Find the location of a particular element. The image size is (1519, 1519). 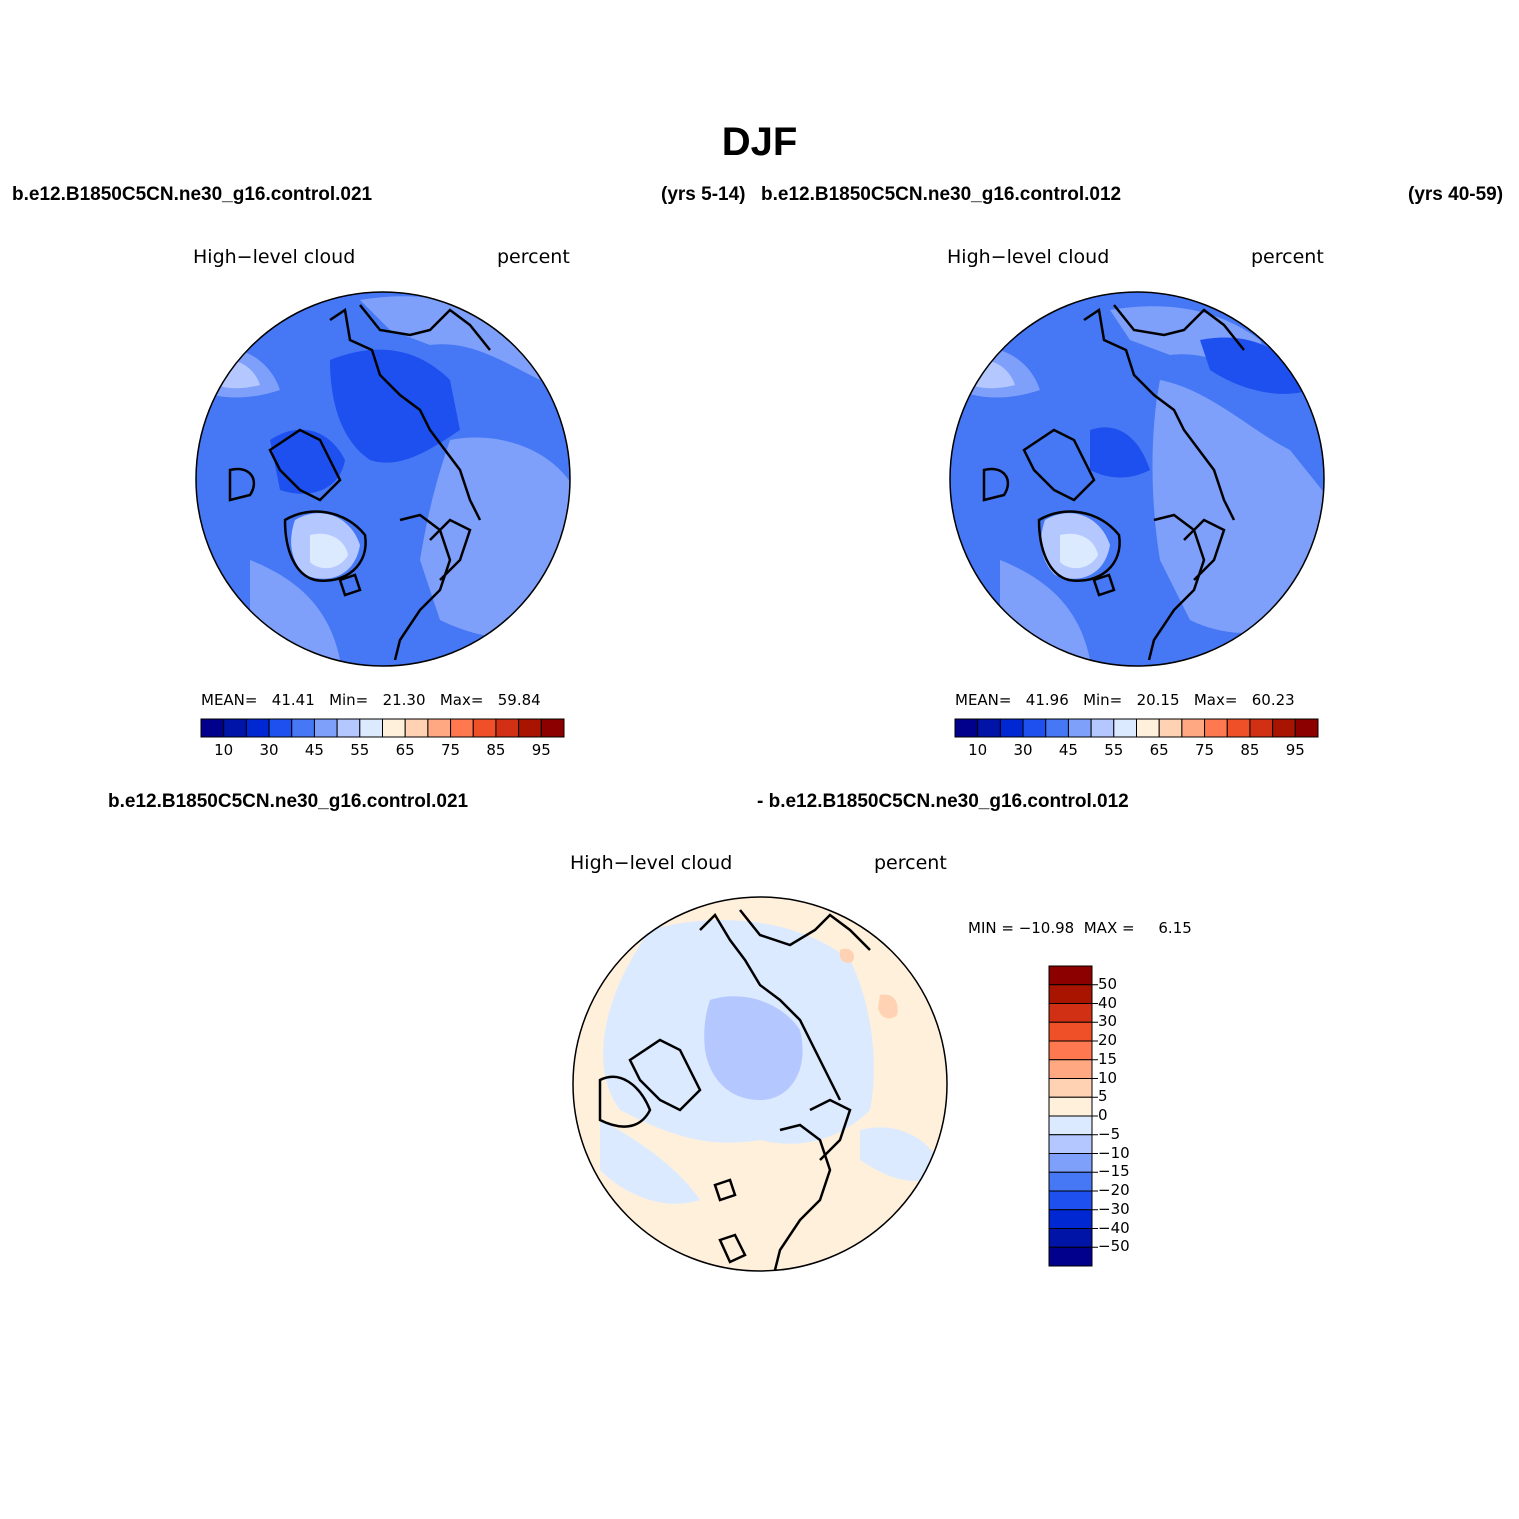

right-colorbar-tick-label: 10 is located at coordinates (978, 750).